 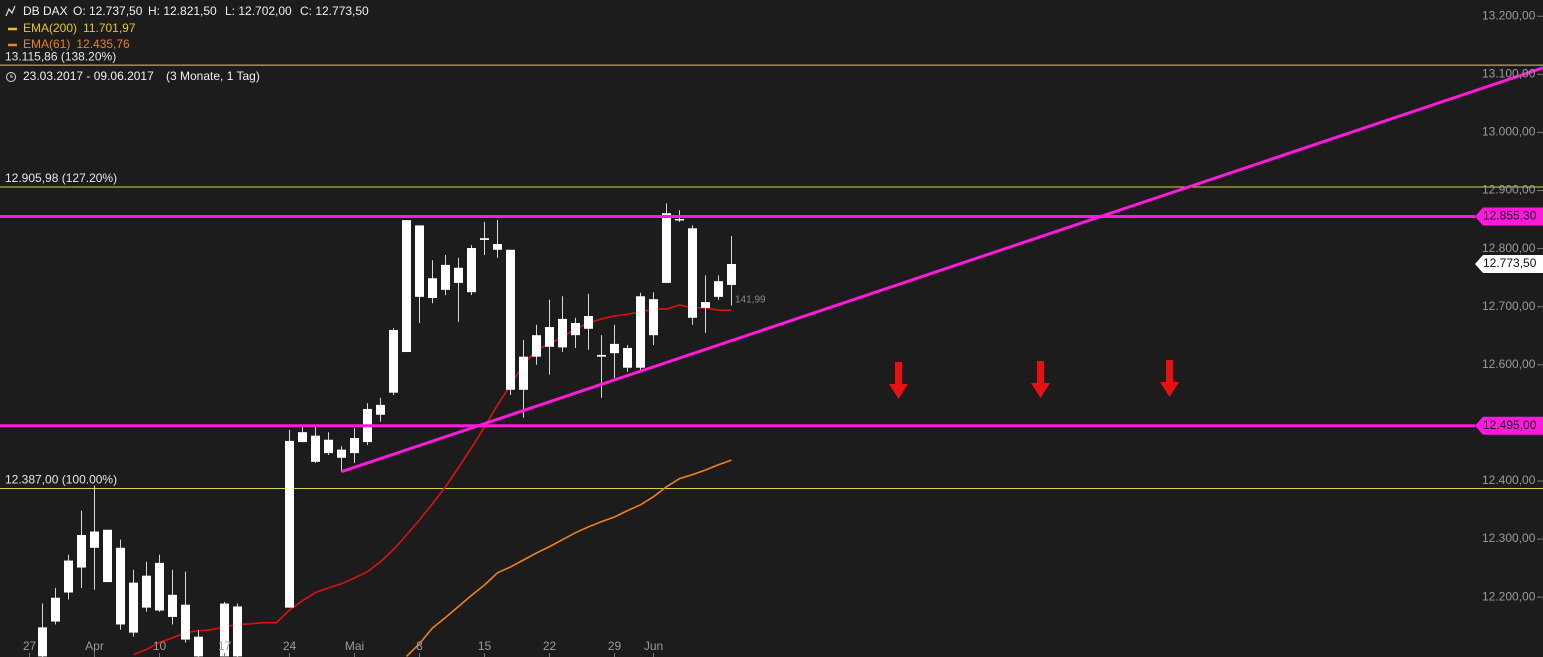 I want to click on period: 23.03.2017 - 09.06.2017, so click(x=88, y=76).